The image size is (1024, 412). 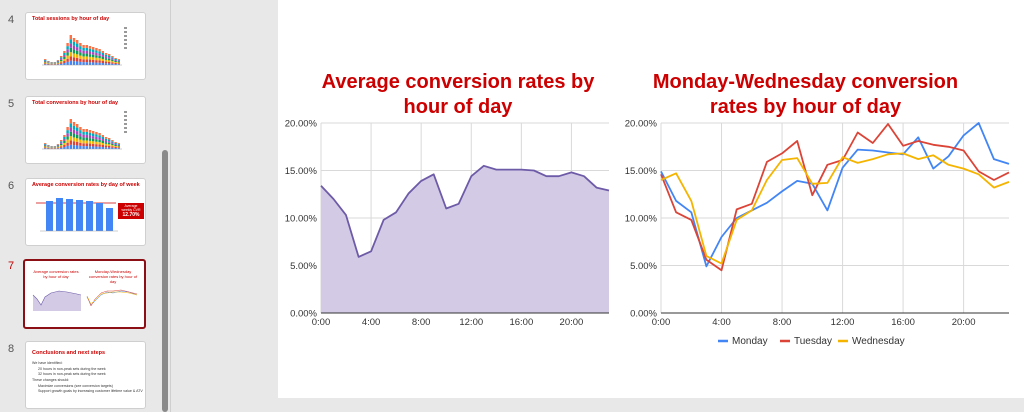 I want to click on filmstrip-scrollbar, so click(x=165, y=206).